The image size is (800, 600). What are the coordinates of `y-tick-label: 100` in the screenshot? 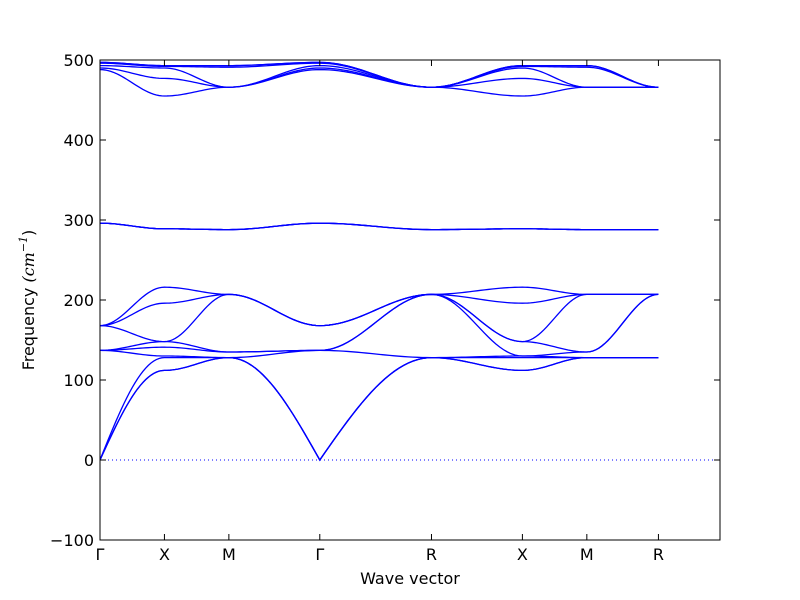 It's located at (78, 380).